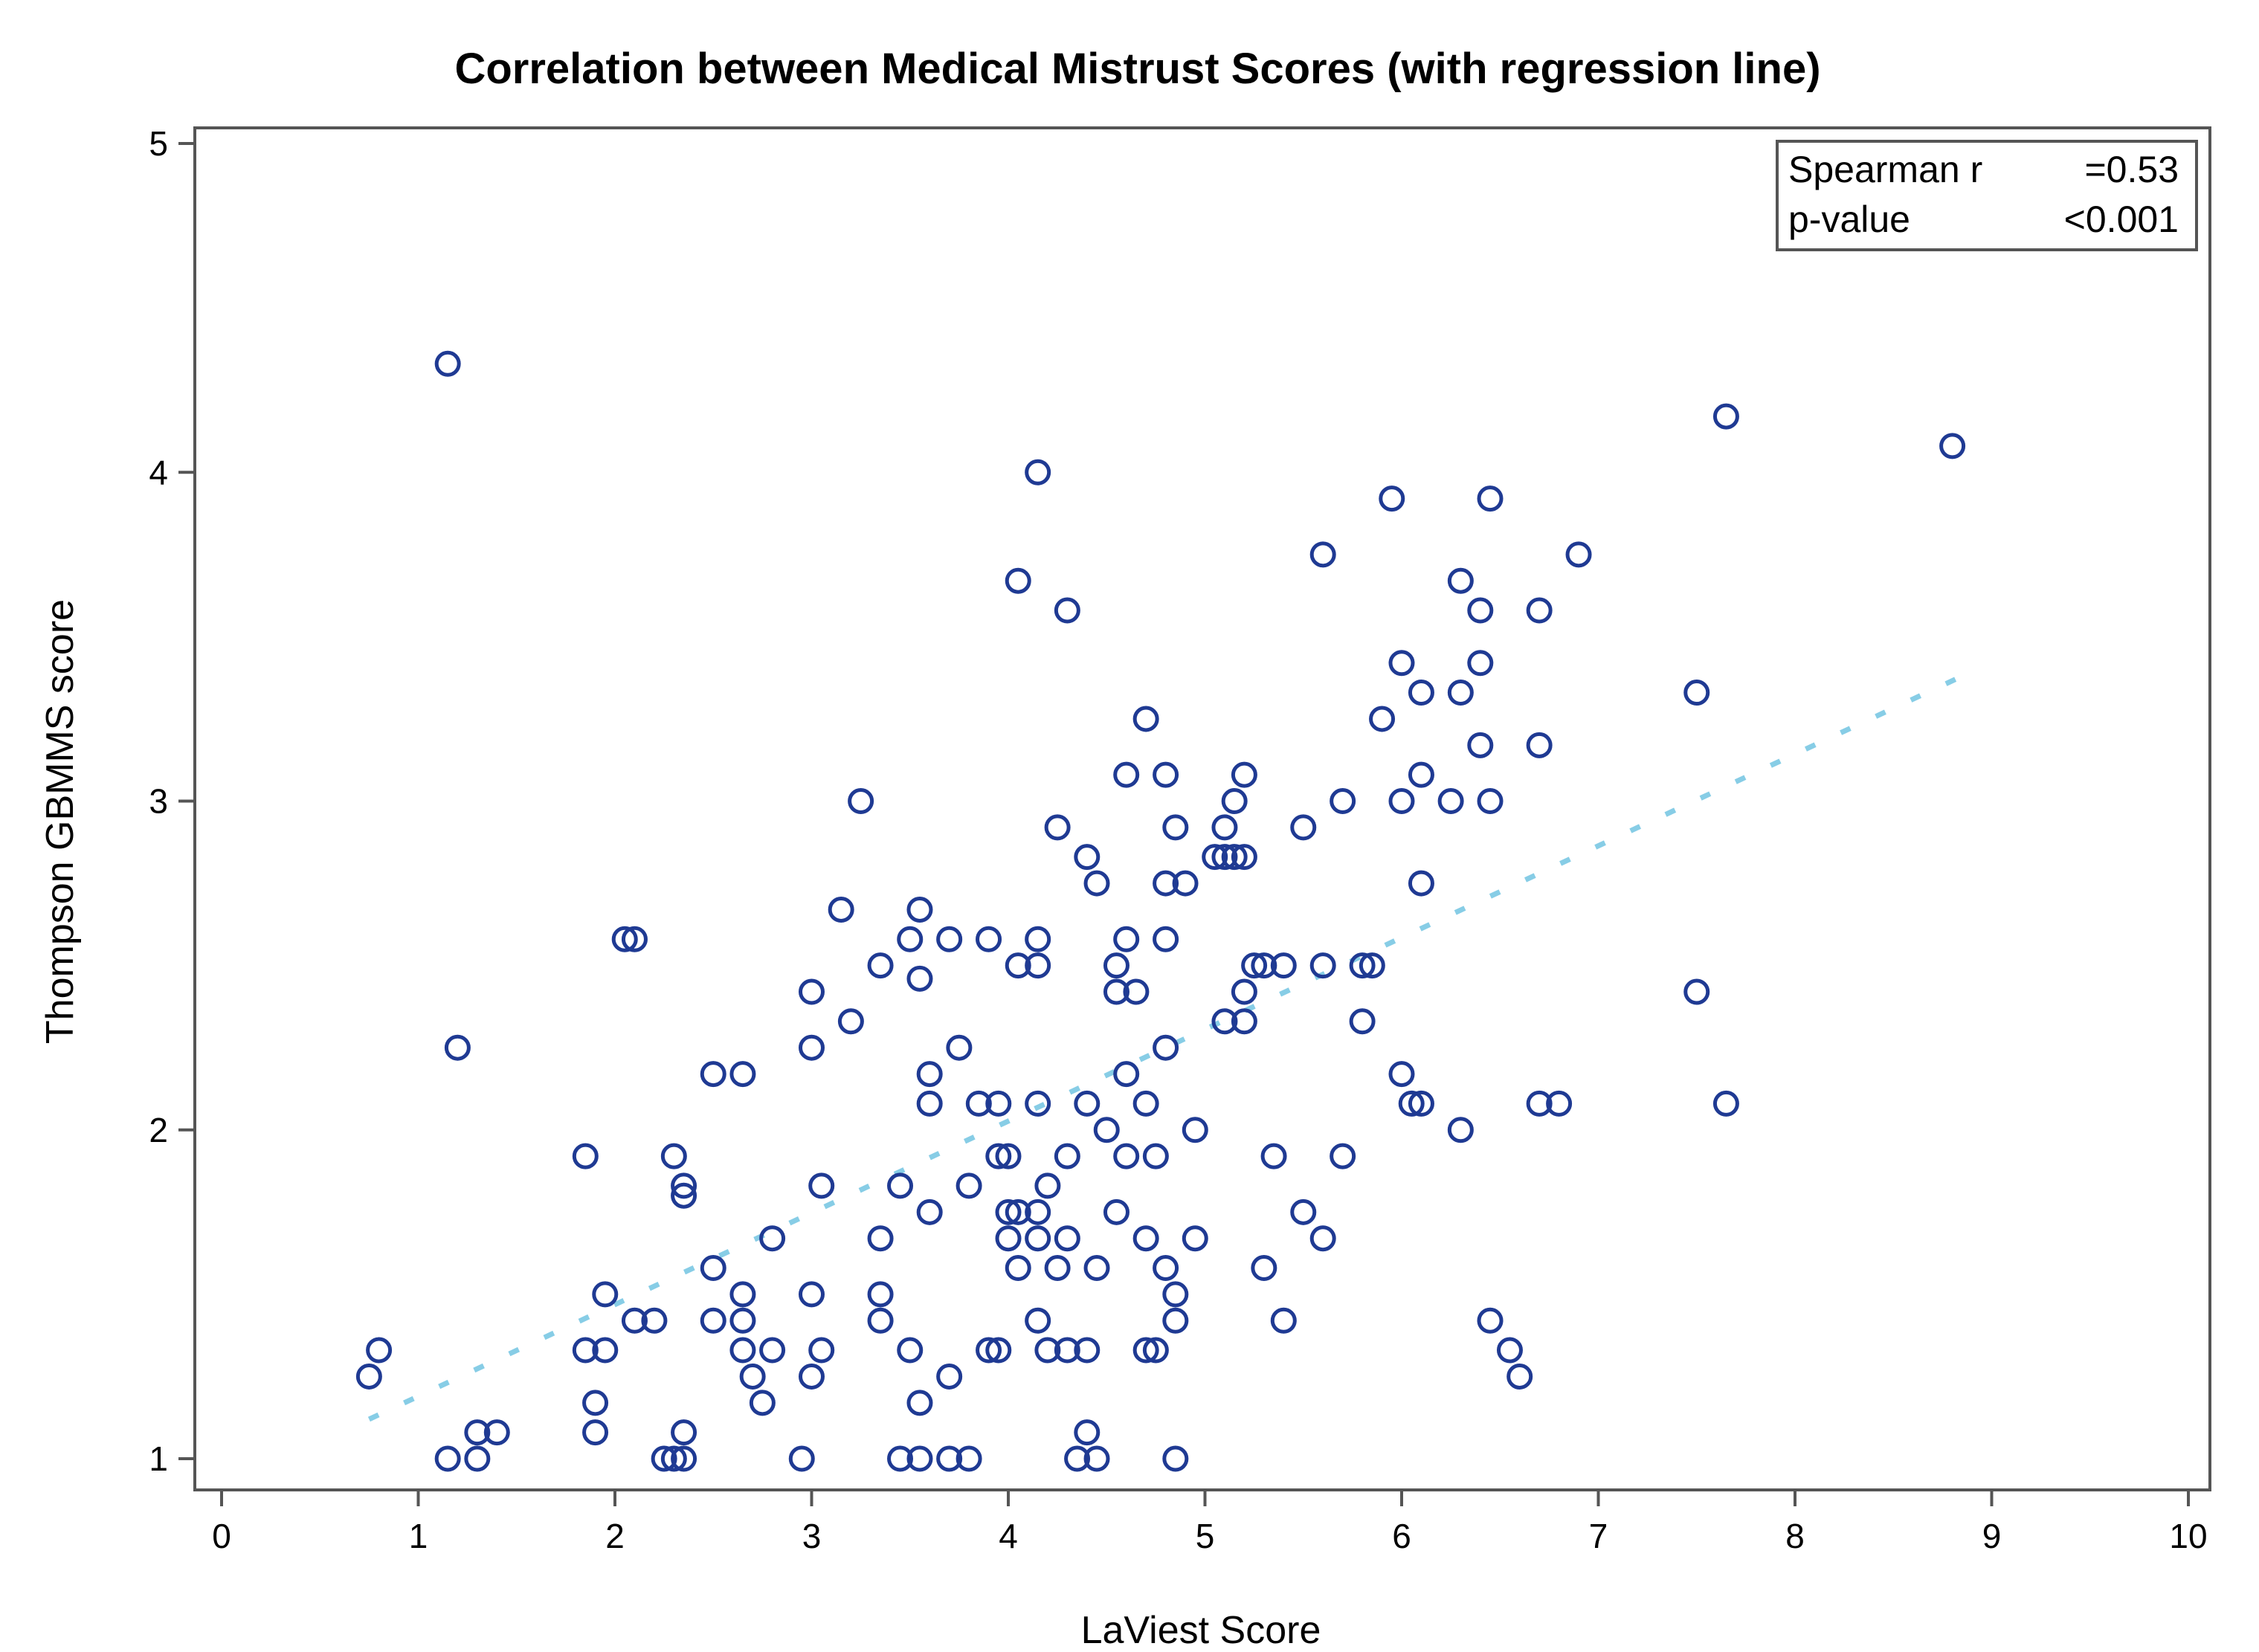 This screenshot has height=1652, width=2259. Describe the element at coordinates (615, 1536) in the screenshot. I see `x-tick-label: 2` at that location.